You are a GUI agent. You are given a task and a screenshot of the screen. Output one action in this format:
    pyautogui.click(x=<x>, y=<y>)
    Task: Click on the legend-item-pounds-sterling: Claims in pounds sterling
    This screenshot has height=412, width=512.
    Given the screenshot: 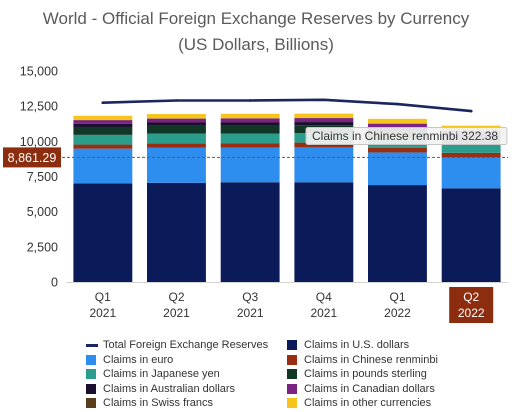 What is the action you would take?
    pyautogui.click(x=396, y=374)
    